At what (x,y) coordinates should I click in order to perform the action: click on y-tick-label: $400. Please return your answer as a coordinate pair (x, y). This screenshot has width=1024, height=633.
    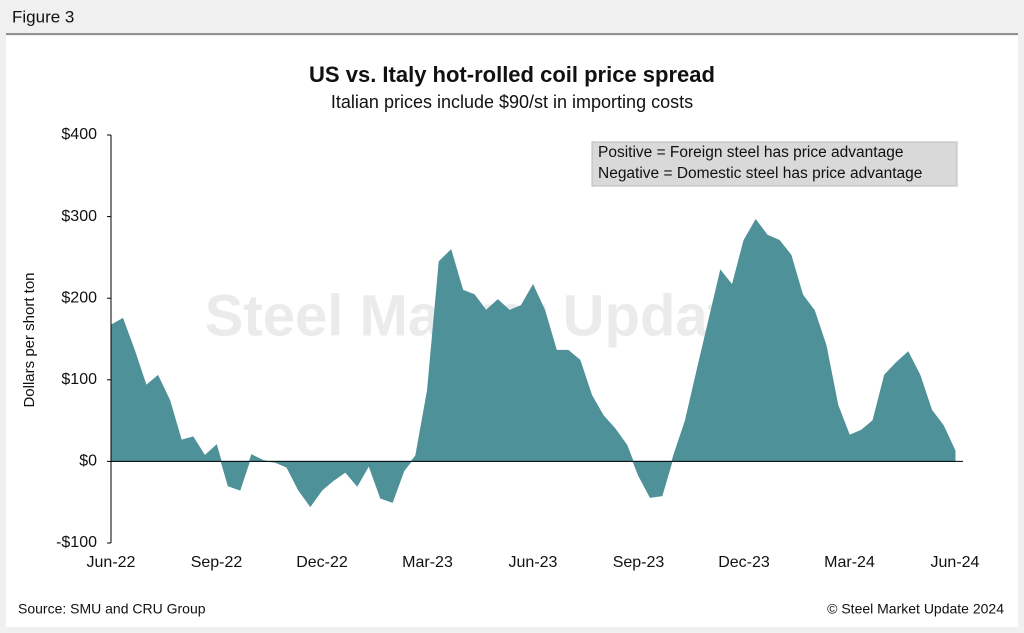
    Looking at the image, I should click on (79, 134).